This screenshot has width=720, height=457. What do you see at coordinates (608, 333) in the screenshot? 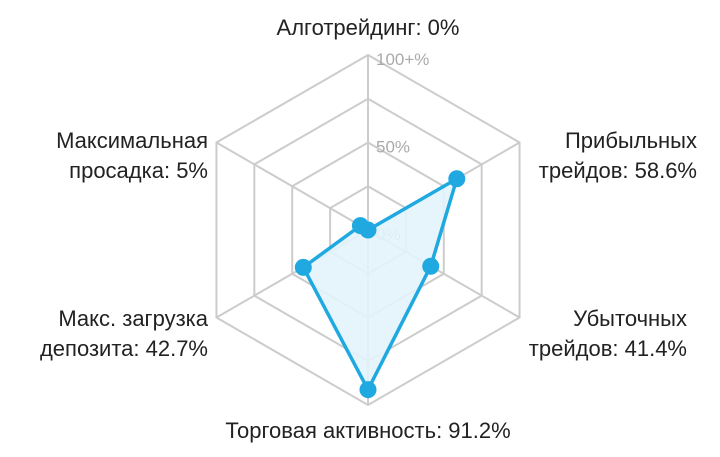
I see `label-losing-trades: Убыточных трейдов: 41.4%` at bounding box center [608, 333].